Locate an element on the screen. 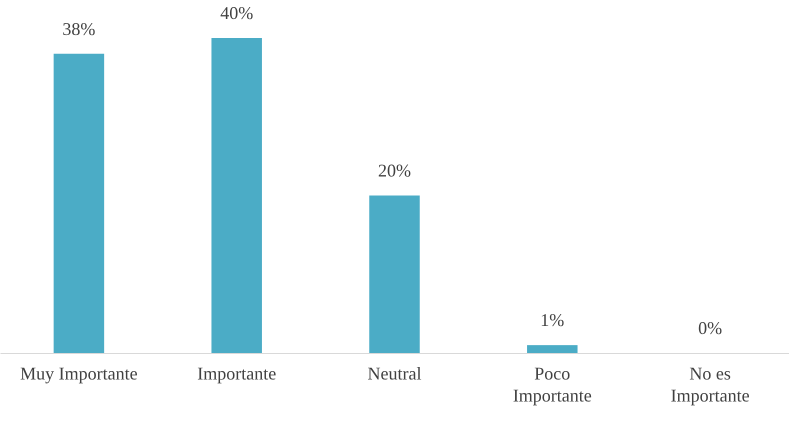 This screenshot has width=789, height=423. data-label: 38% is located at coordinates (79, 28).